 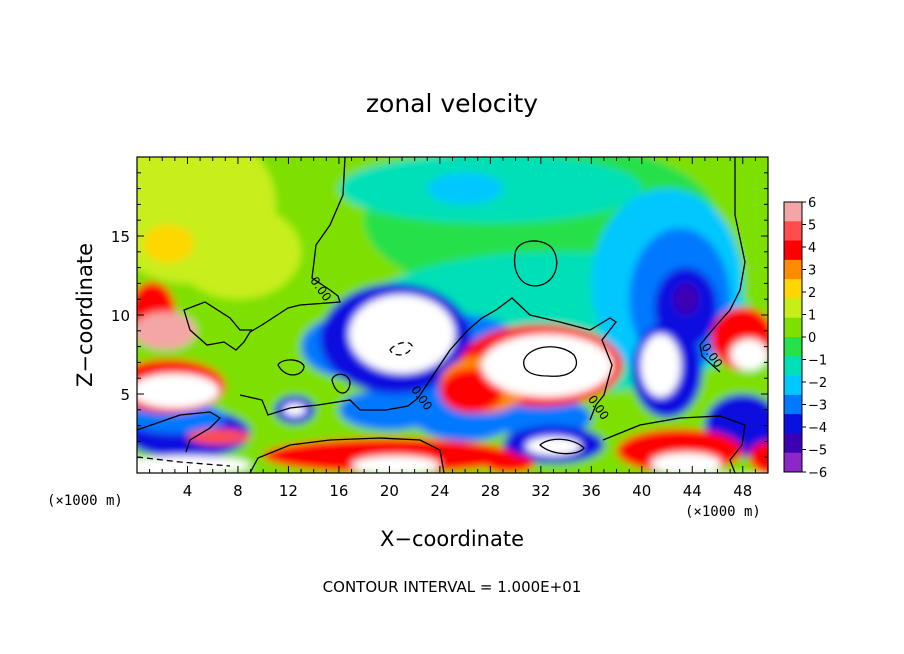 I want to click on colorbar-label: 5, so click(x=812, y=226).